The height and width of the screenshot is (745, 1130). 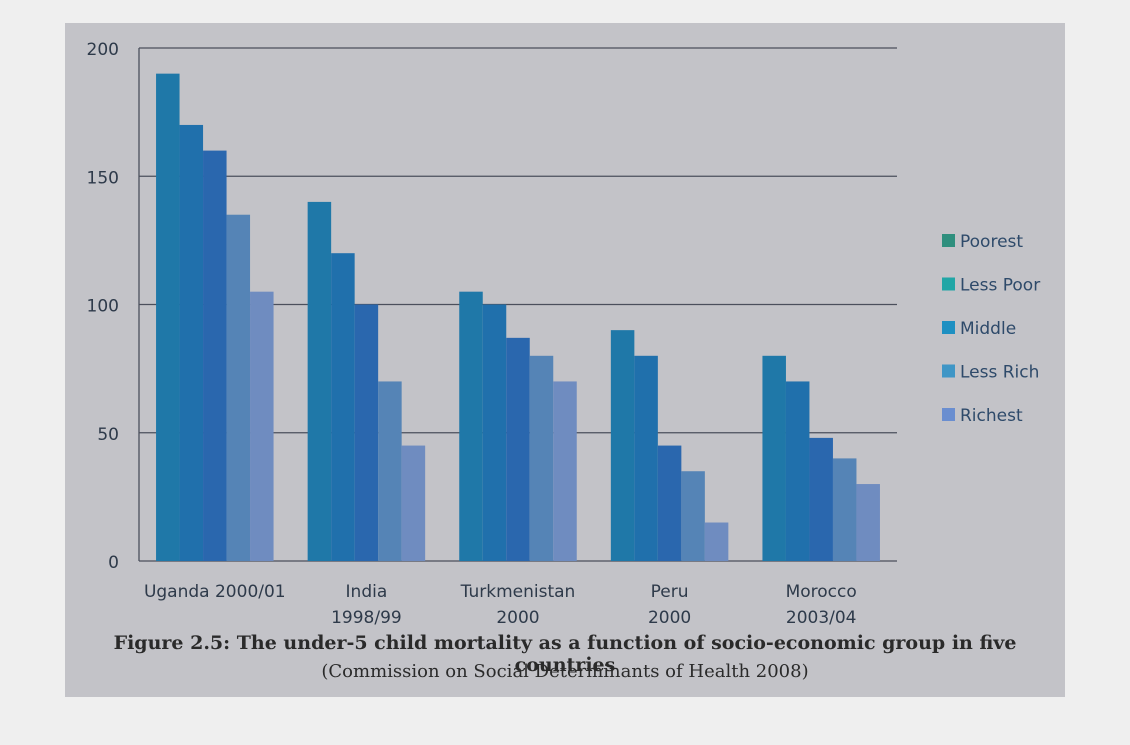 I want to click on legend-label: Poorest, so click(x=991, y=242).